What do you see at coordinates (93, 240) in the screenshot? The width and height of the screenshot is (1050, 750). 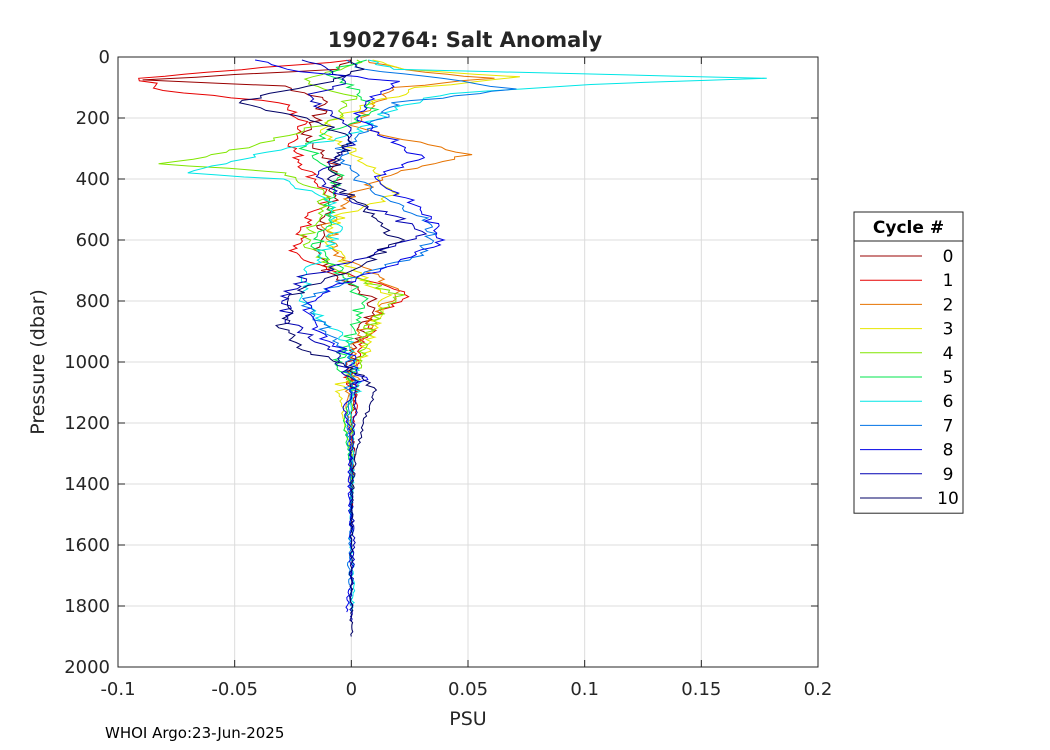 I see `y-tick-label: 600` at bounding box center [93, 240].